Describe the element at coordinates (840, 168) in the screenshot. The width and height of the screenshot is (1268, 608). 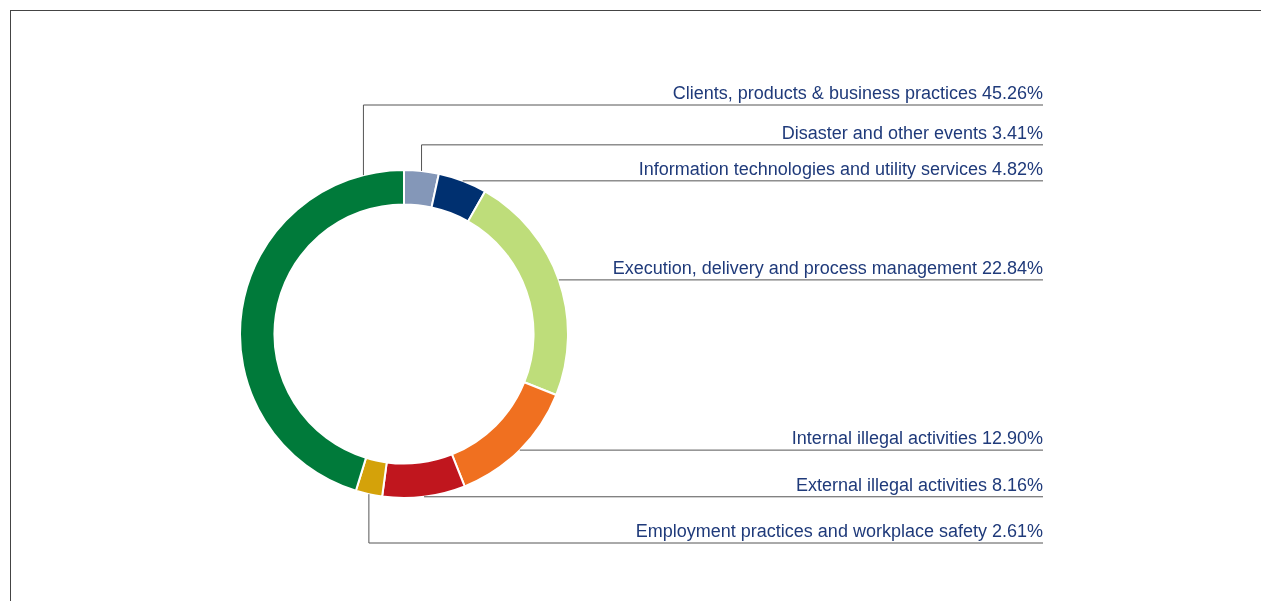
I see `slice-label: Information technologies and utility services 4.82%` at that location.